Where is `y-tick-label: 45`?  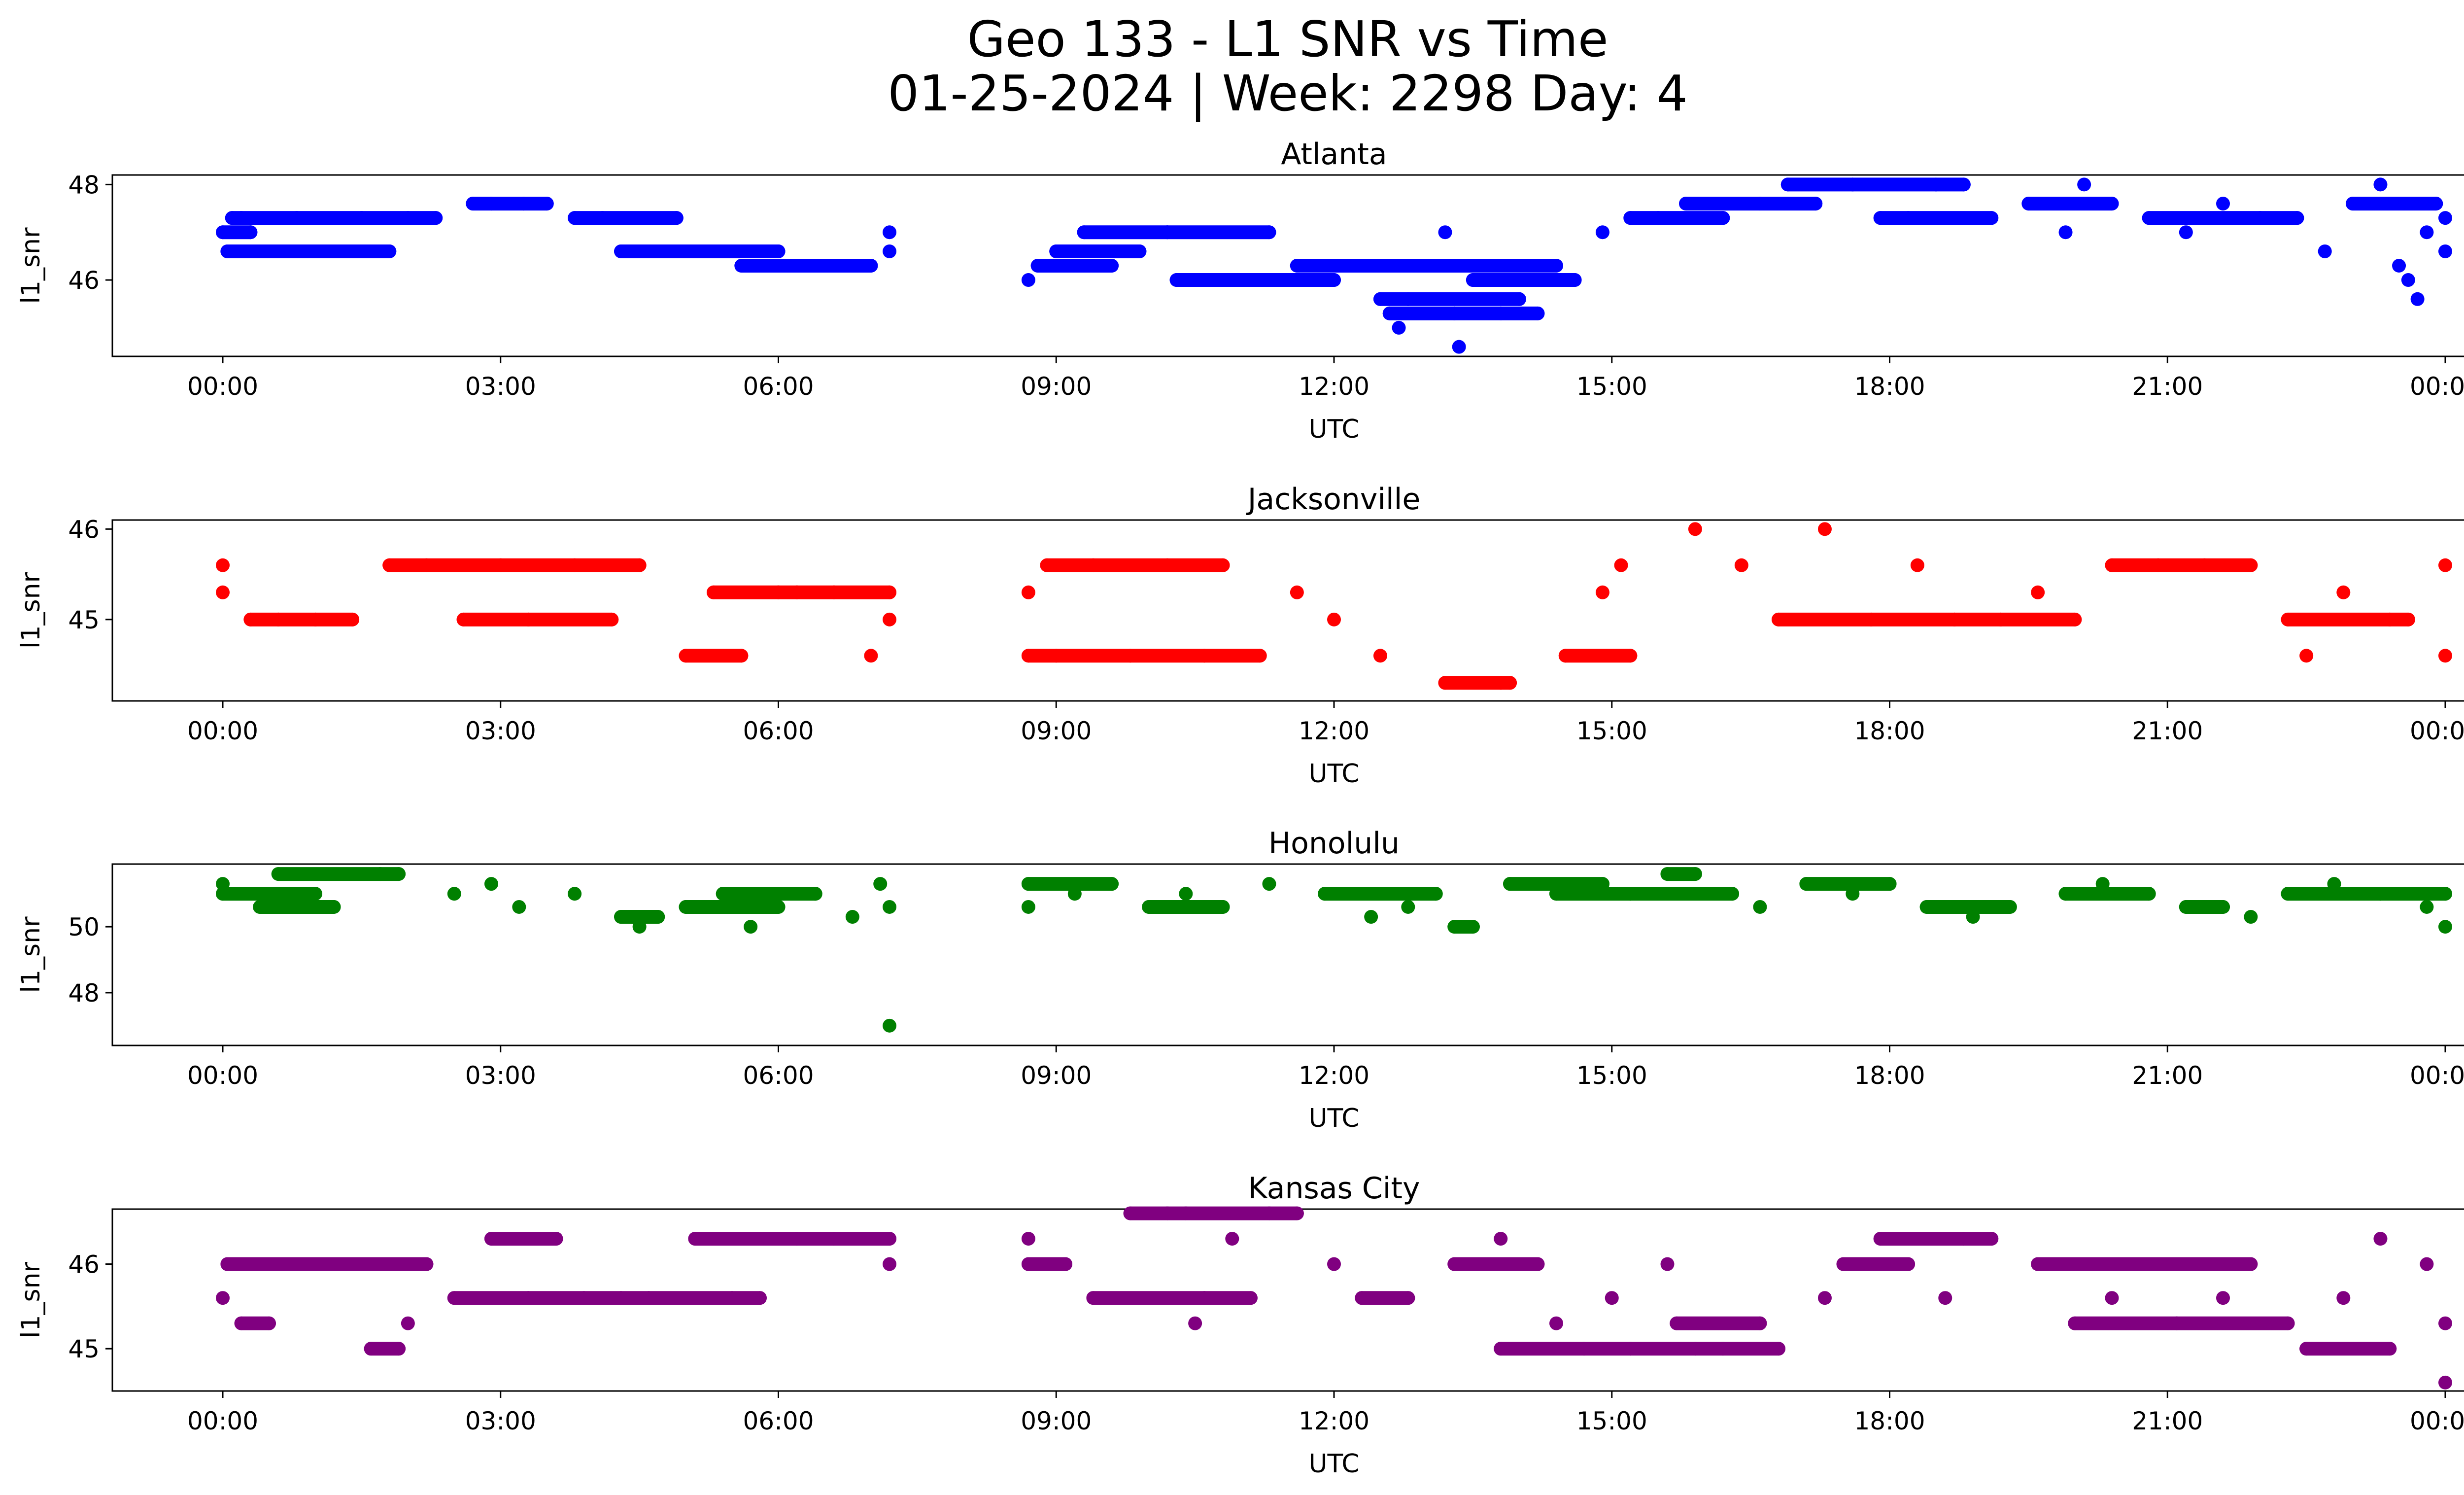
y-tick-label: 45 is located at coordinates (84, 1349).